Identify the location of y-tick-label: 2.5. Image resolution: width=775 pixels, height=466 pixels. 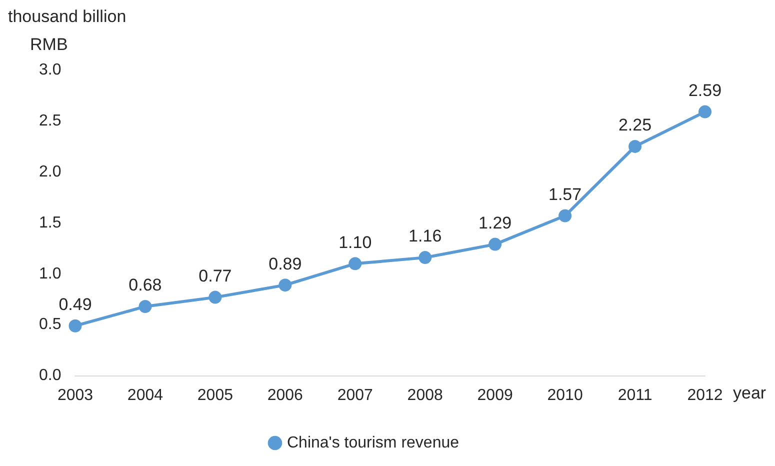
(50, 121).